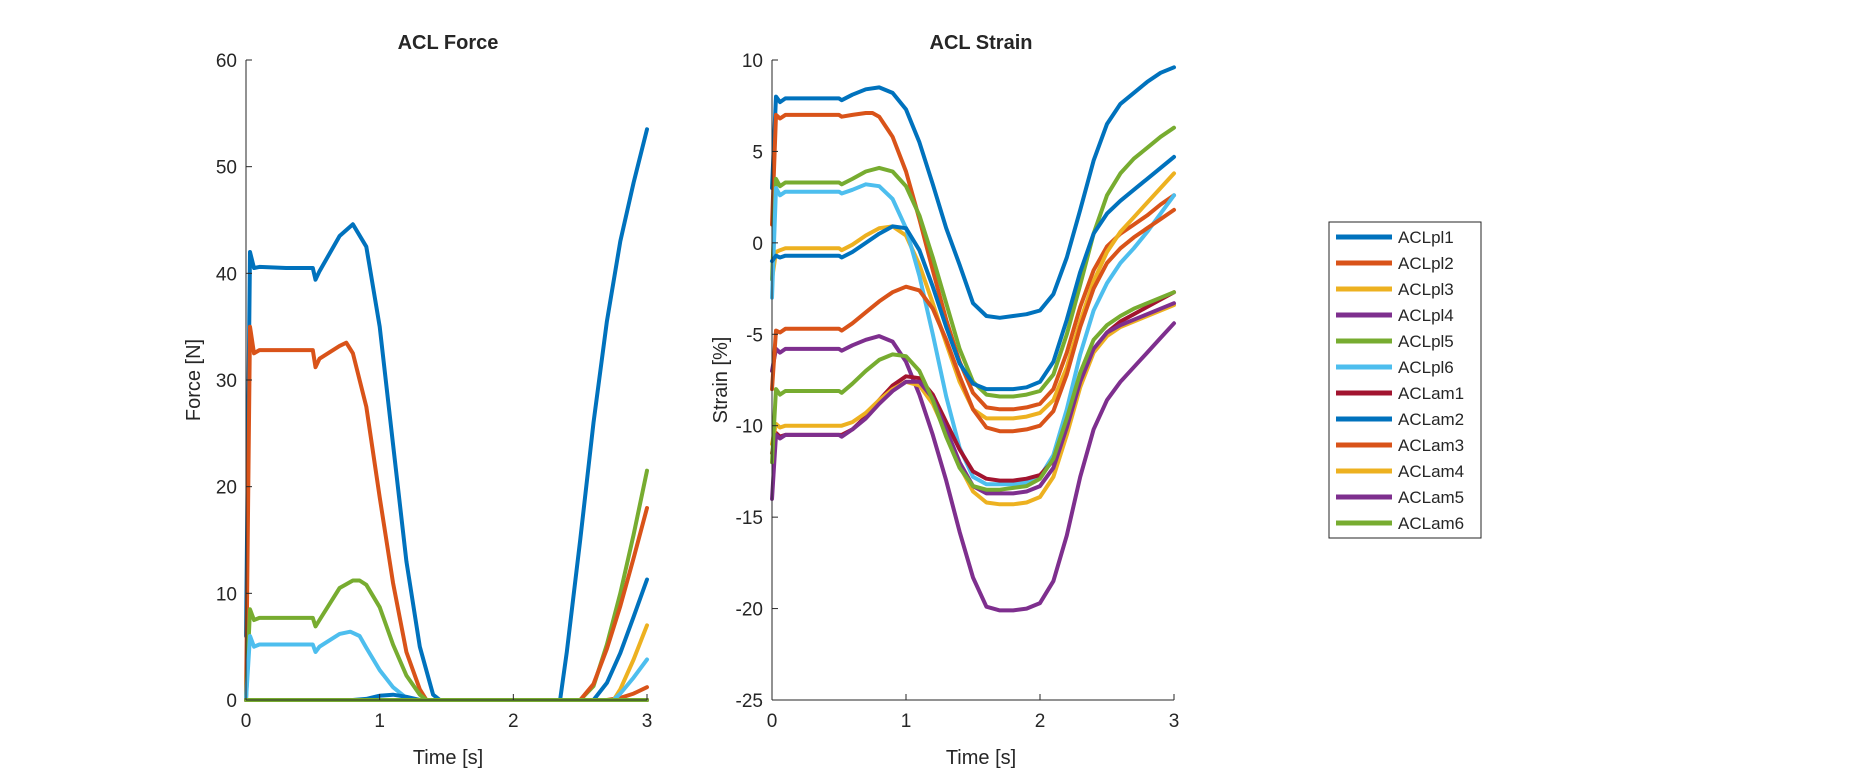 This screenshot has height=781, width=1875. What do you see at coordinates (1431, 471) in the screenshot?
I see `legend-label-aclam4: ACLam4` at bounding box center [1431, 471].